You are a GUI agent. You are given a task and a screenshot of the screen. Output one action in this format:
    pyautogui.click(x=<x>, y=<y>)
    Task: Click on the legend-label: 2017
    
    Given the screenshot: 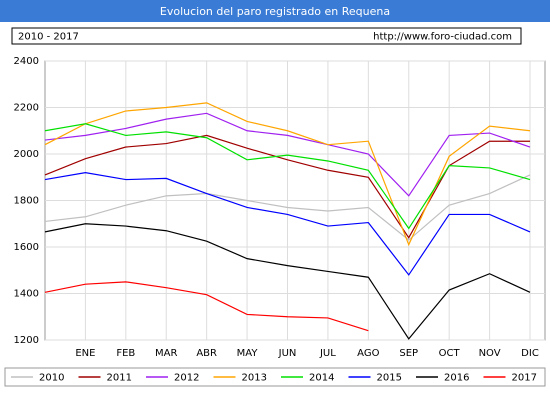 What is the action you would take?
    pyautogui.click(x=524, y=378)
    